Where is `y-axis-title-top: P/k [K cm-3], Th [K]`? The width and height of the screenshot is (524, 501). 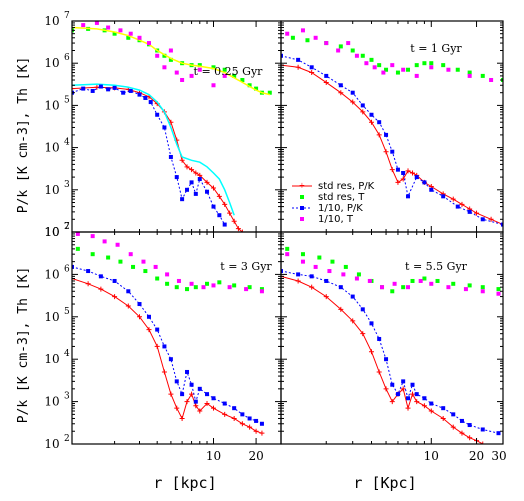 y-axis-title-top: P/k [K cm-3], Th [K] is located at coordinates (23, 135).